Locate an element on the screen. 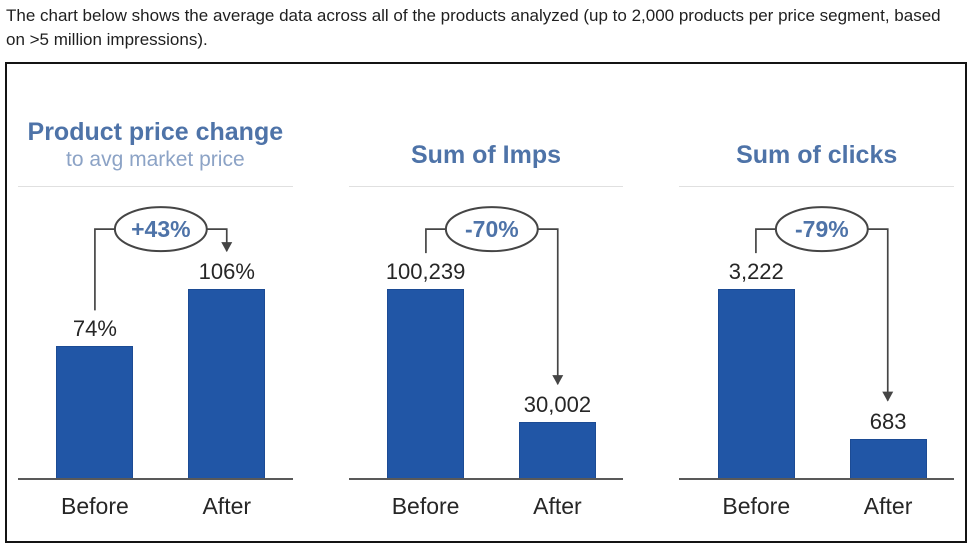 This screenshot has width=975, height=550. panel-title: Sum of Imps is located at coordinates (486, 155).